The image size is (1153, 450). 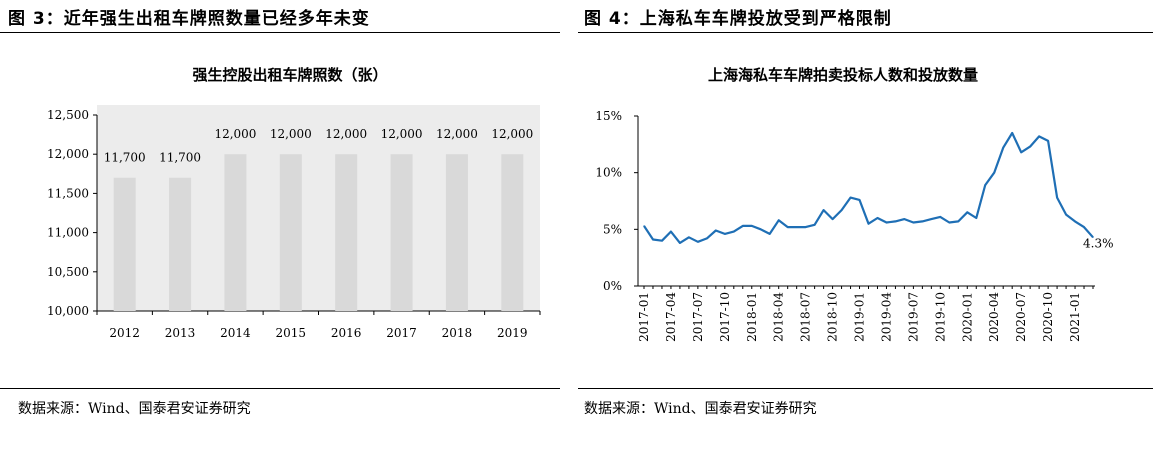 I want to click on figure-title: 图 3：近年强生出租车牌照数量已经多年未变, so click(x=189, y=19).